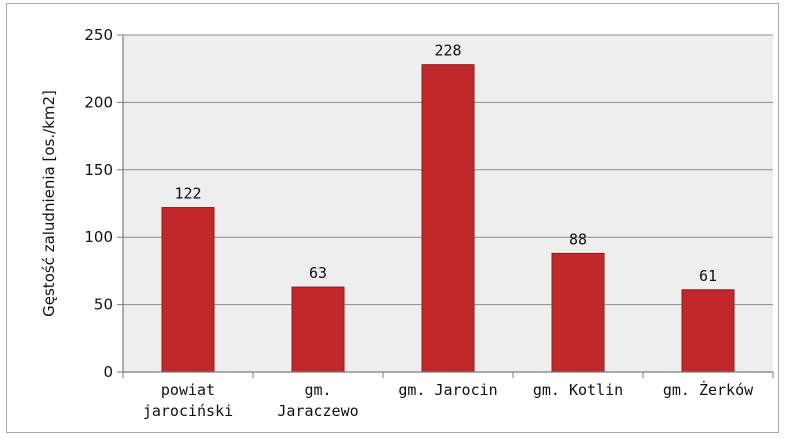  Describe the element at coordinates (578, 239) in the screenshot. I see `data-label: 88` at that location.